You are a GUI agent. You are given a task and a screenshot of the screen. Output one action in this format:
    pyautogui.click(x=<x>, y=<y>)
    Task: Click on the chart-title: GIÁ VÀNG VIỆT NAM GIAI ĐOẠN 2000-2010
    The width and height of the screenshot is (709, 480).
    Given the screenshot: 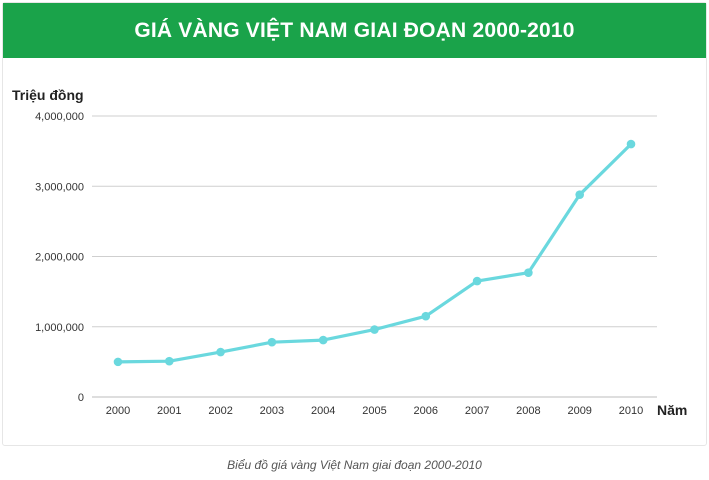 What is the action you would take?
    pyautogui.click(x=354, y=30)
    